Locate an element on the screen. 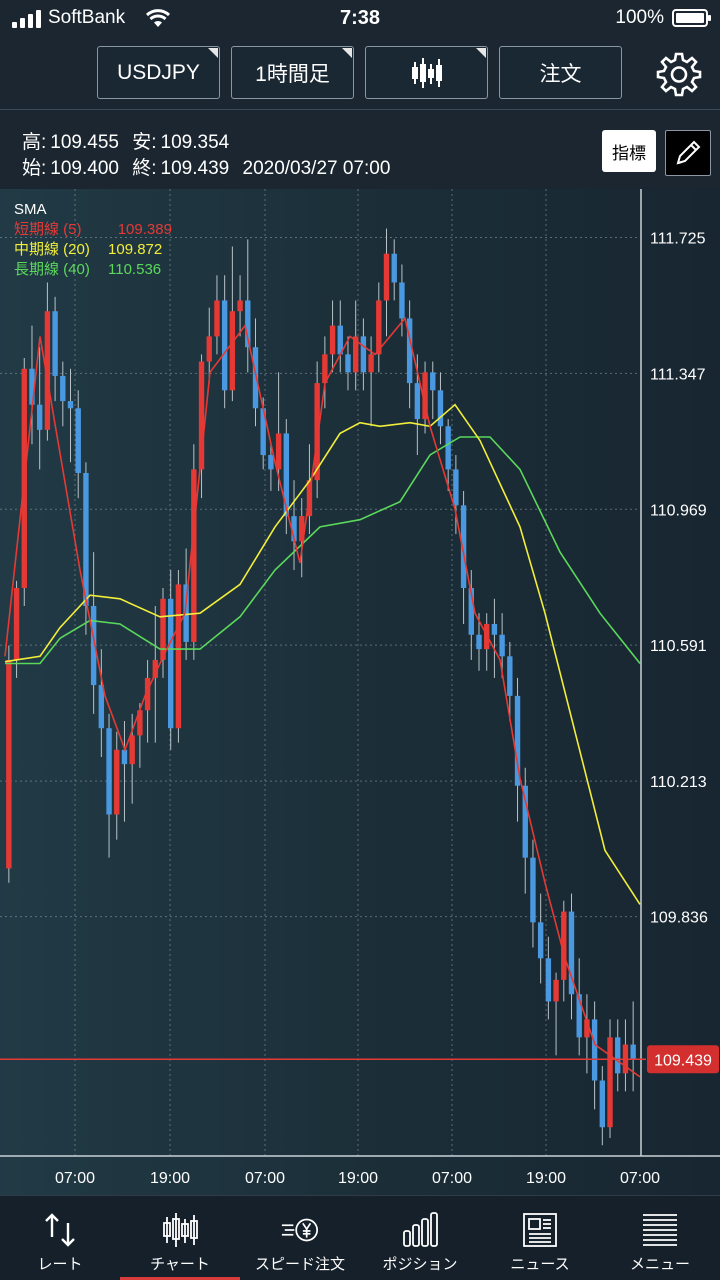  symbol-label: USDJPY is located at coordinates (158, 72).